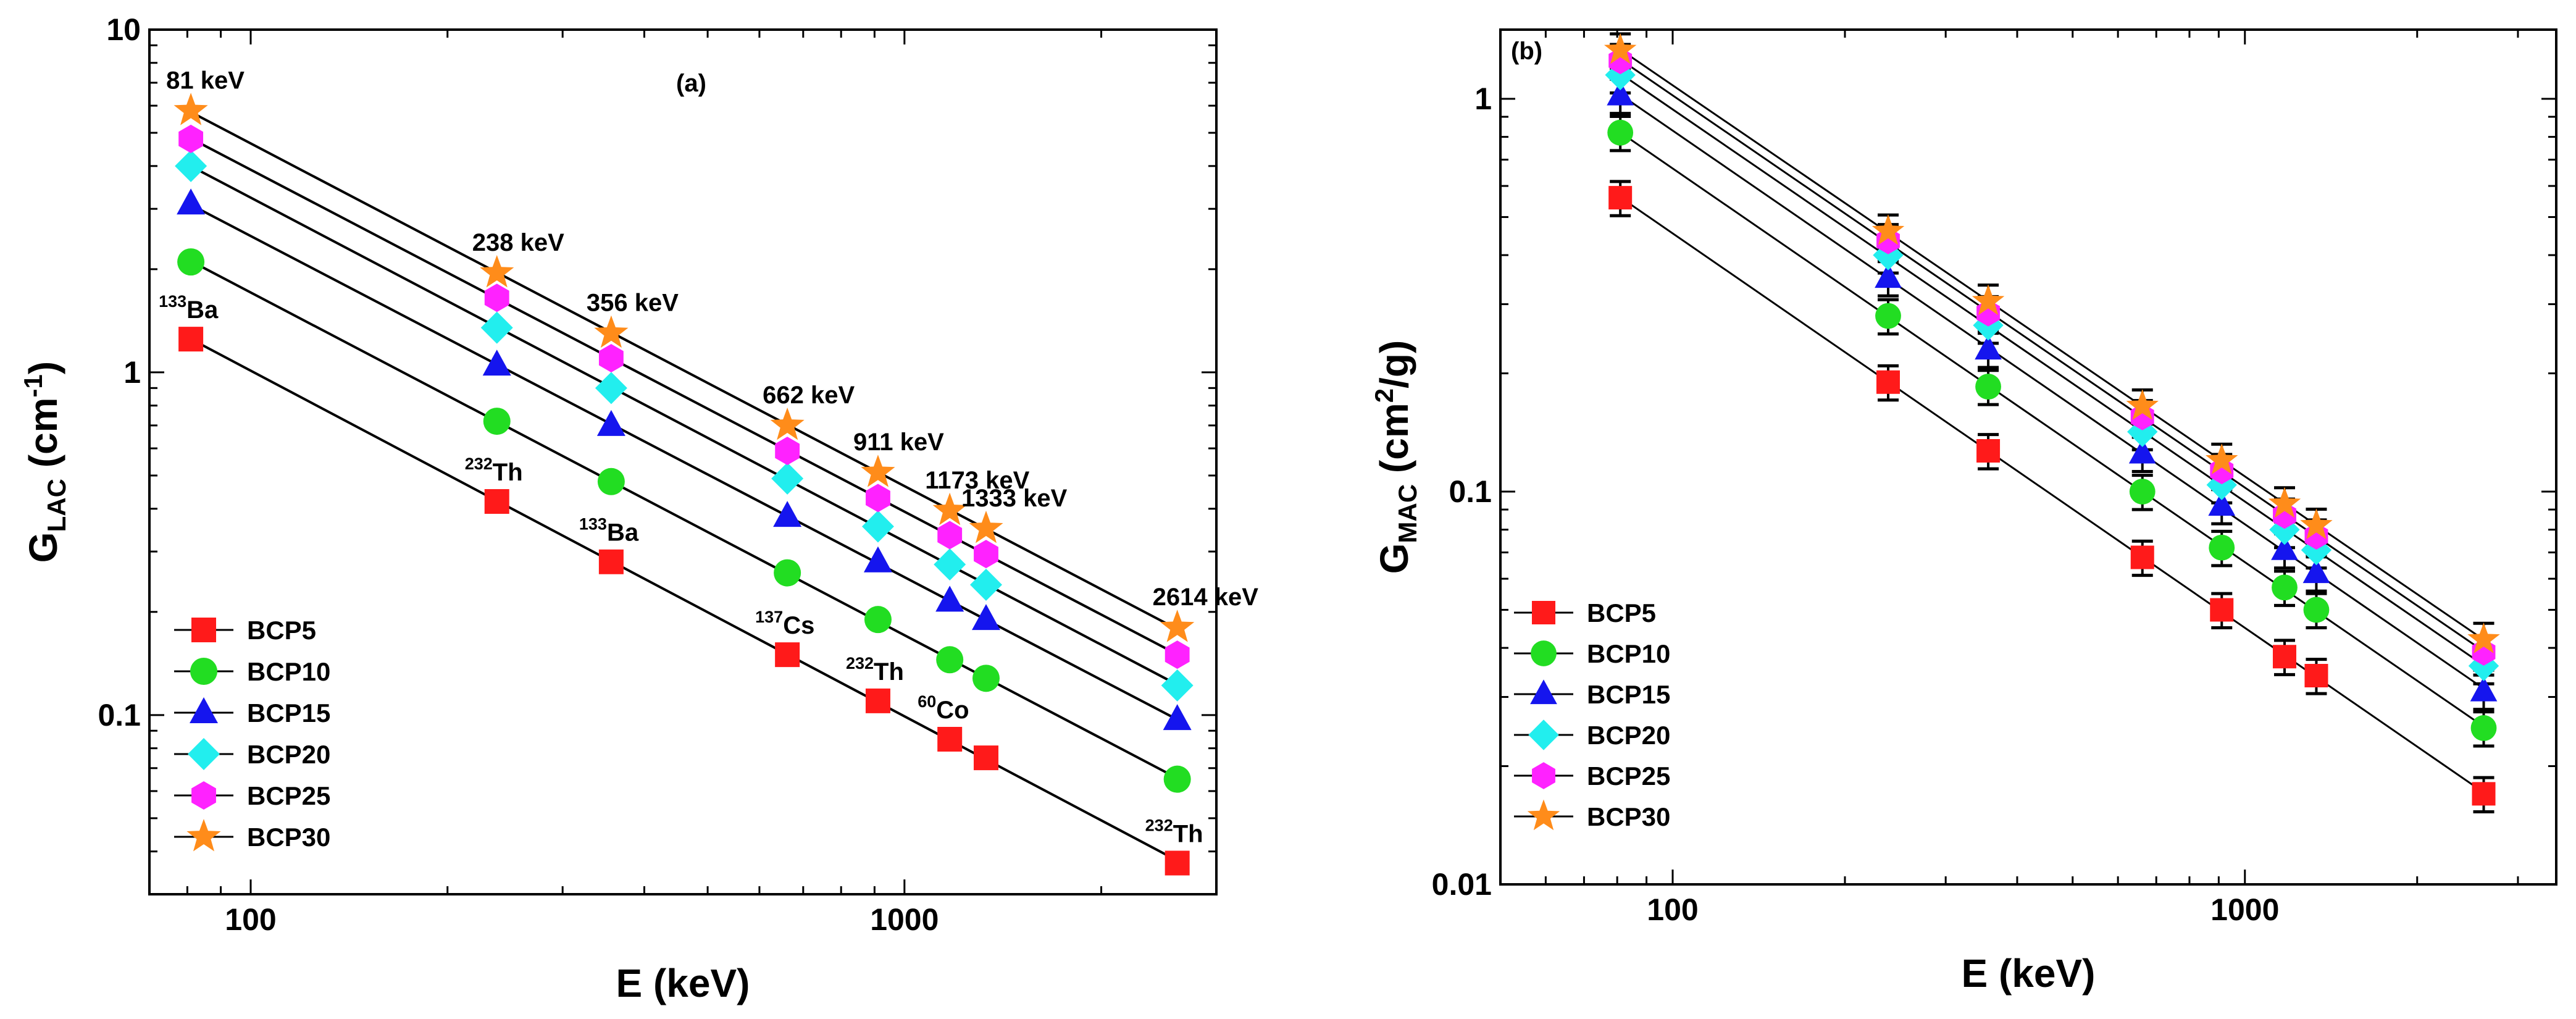  What do you see at coordinates (952, 710) in the screenshot?
I see `source-label-element: Co` at bounding box center [952, 710].